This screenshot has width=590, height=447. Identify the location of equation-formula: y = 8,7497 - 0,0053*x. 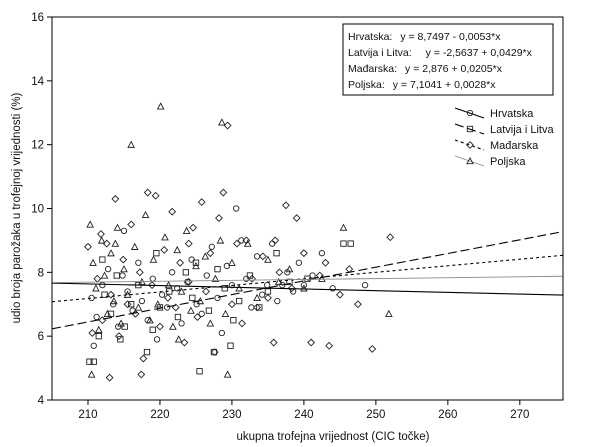
(450, 37).